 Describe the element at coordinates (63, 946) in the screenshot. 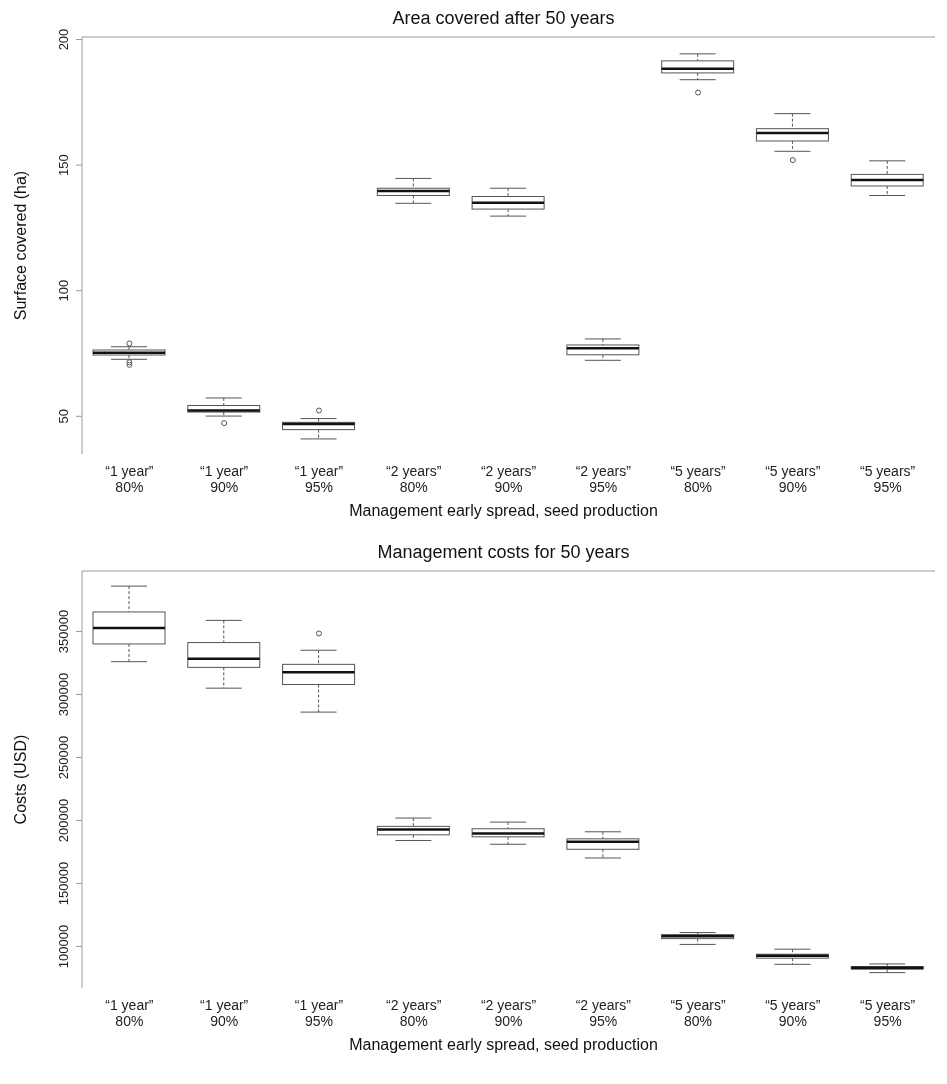

I see `y-tick-label: 100000` at that location.